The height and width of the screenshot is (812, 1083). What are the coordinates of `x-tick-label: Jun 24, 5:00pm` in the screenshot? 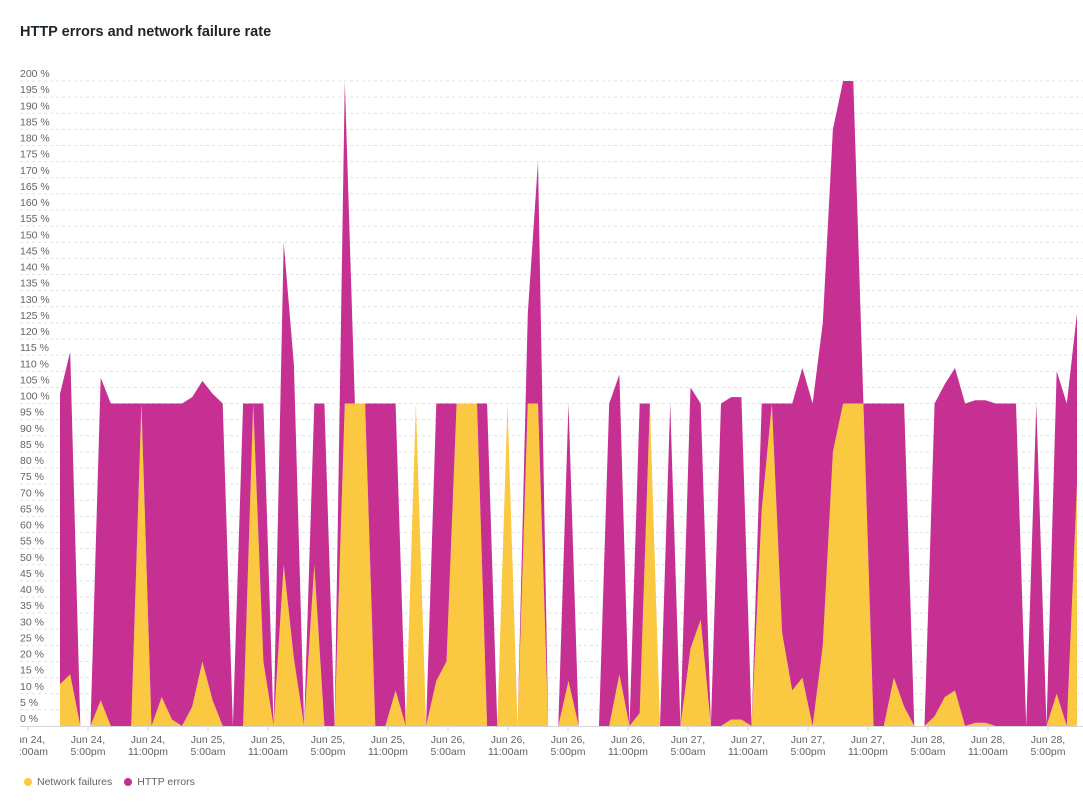 It's located at (87, 746).